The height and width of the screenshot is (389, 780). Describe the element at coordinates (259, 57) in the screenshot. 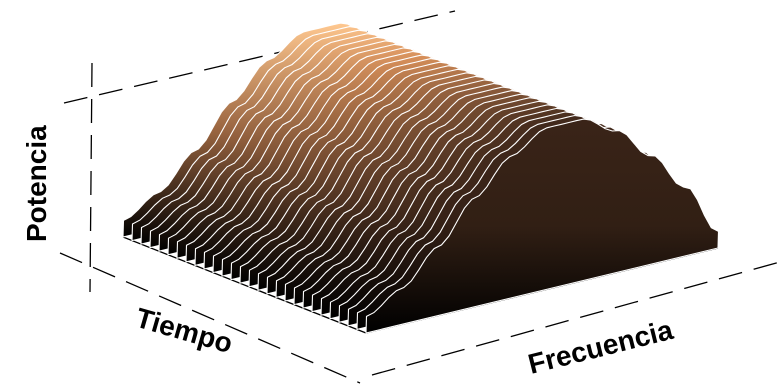

I see `top-axis-dashed` at that location.